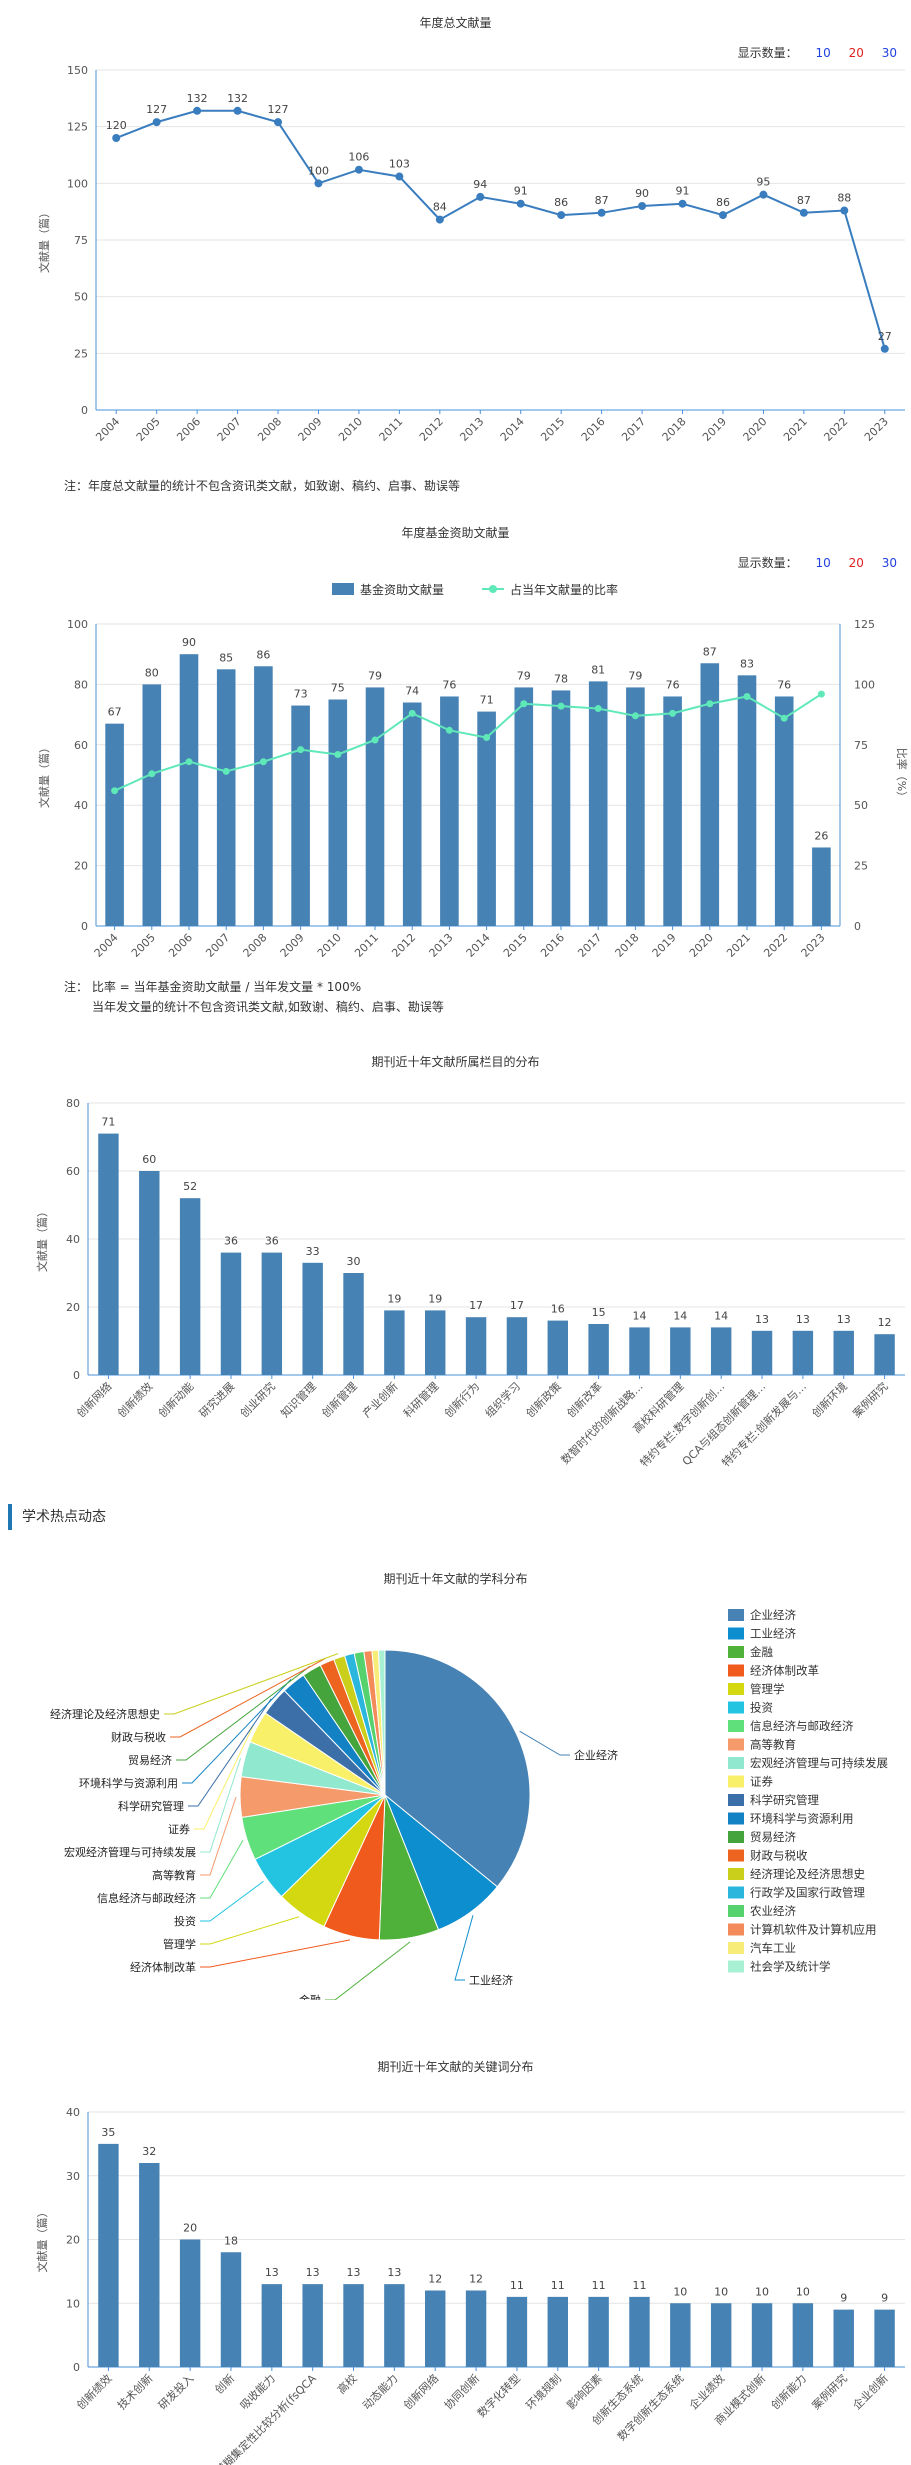 The height and width of the screenshot is (2465, 911). Describe the element at coordinates (773, 1634) in the screenshot. I see `legend-label: 工业经济` at that location.